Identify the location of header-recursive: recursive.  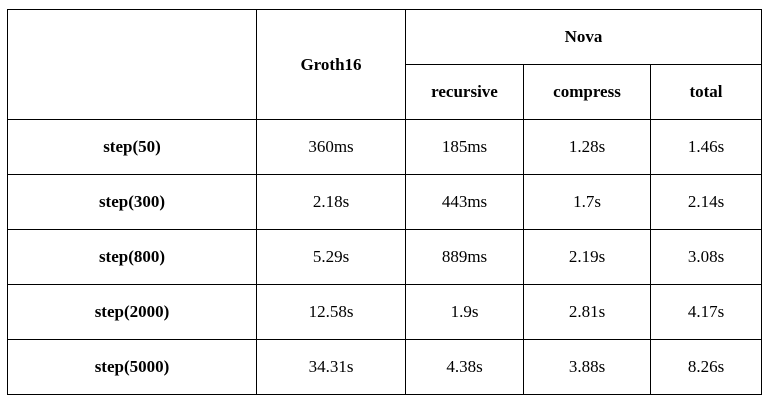
(464, 92).